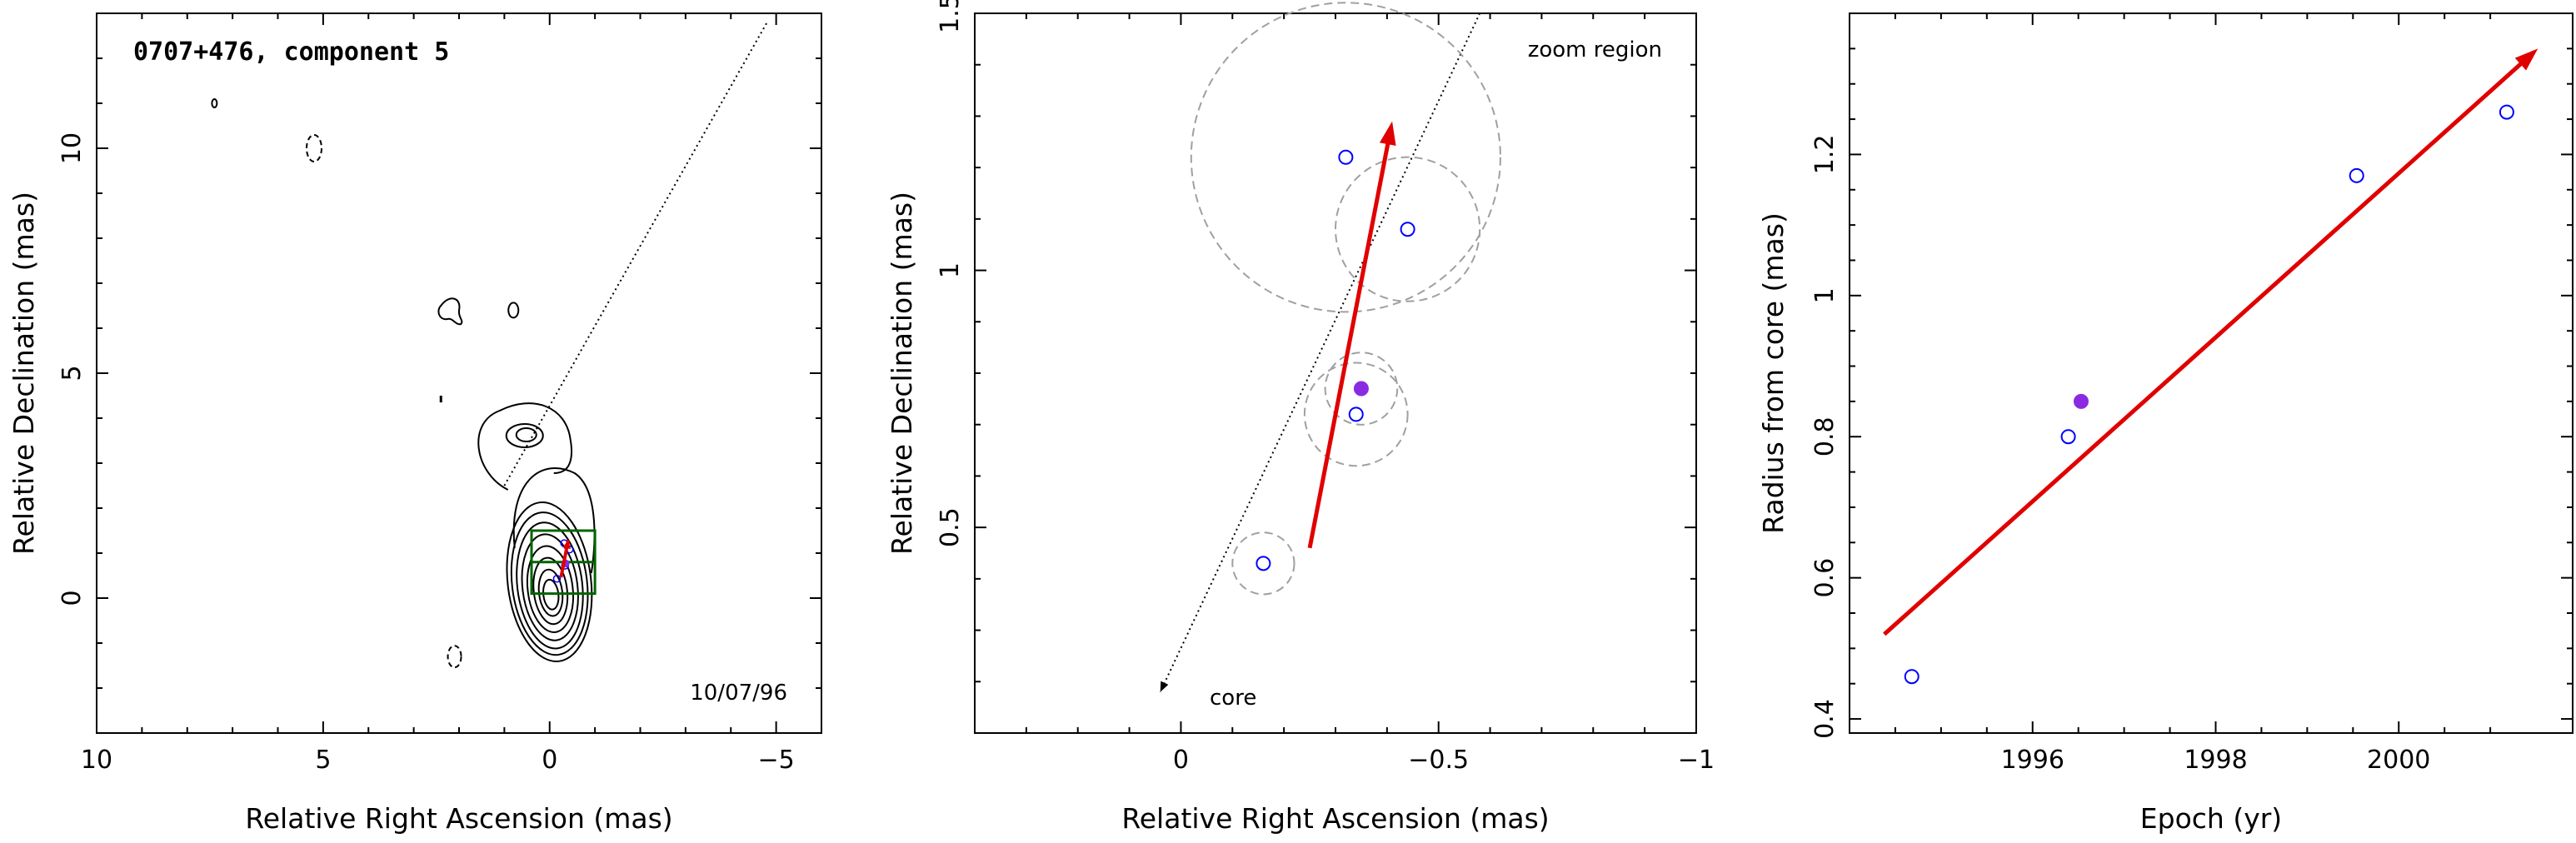 This screenshot has height=843, width=2576. I want to click on y-tick-label: 0, so click(72, 598).